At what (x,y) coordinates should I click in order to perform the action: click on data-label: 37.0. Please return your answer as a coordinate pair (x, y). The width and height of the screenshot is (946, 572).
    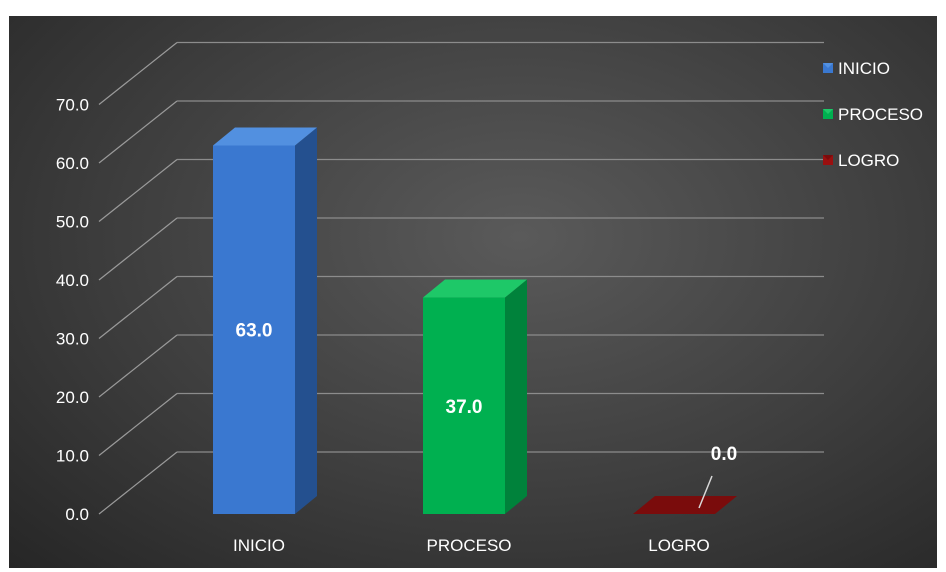
    Looking at the image, I should click on (464, 407).